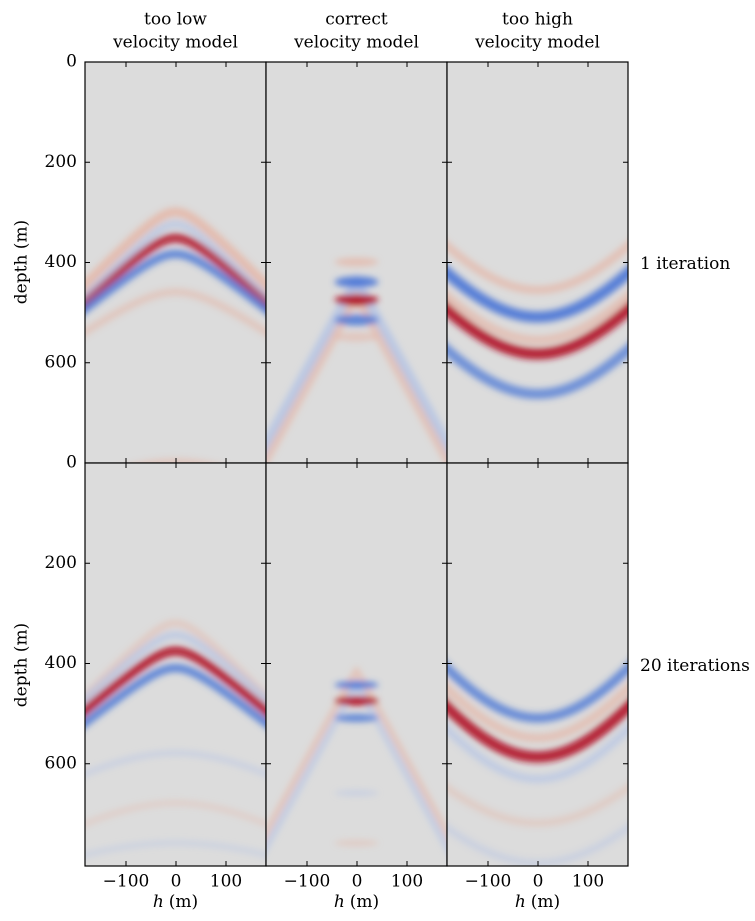 This screenshot has height=921, width=755. What do you see at coordinates (537, 20) in the screenshot?
I see `column-title: too high` at bounding box center [537, 20].